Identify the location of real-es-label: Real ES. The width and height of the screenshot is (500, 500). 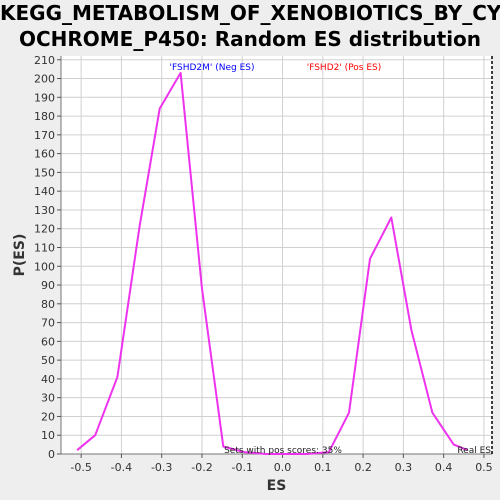
(474, 451).